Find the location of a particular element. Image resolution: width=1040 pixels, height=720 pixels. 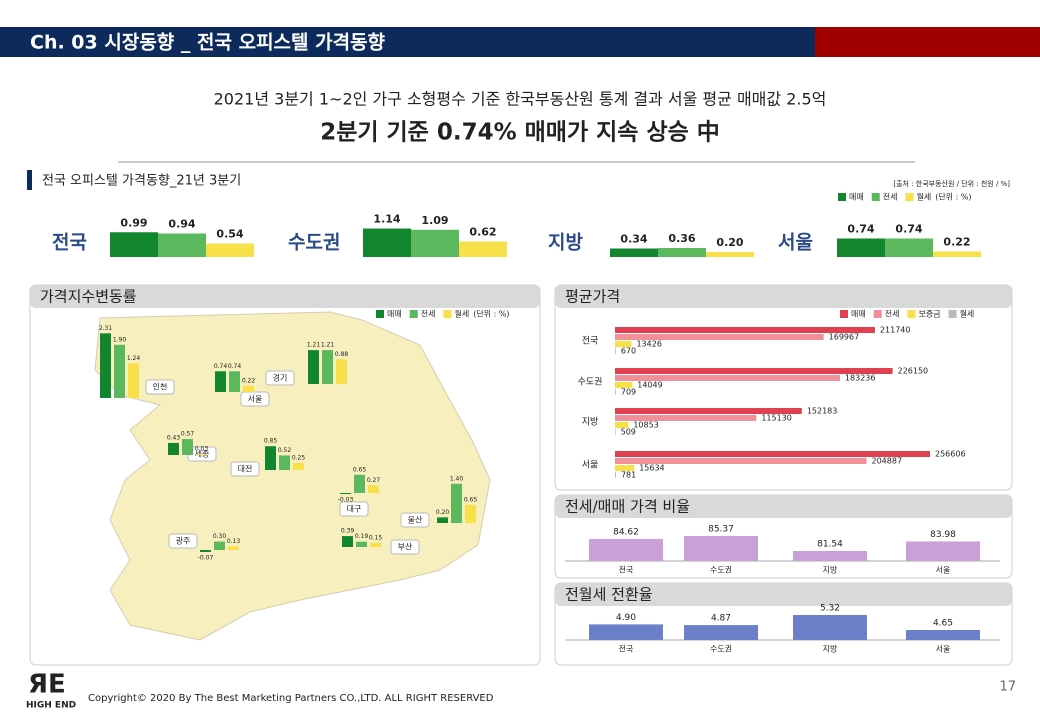

value-label: 0.25 is located at coordinates (299, 458).